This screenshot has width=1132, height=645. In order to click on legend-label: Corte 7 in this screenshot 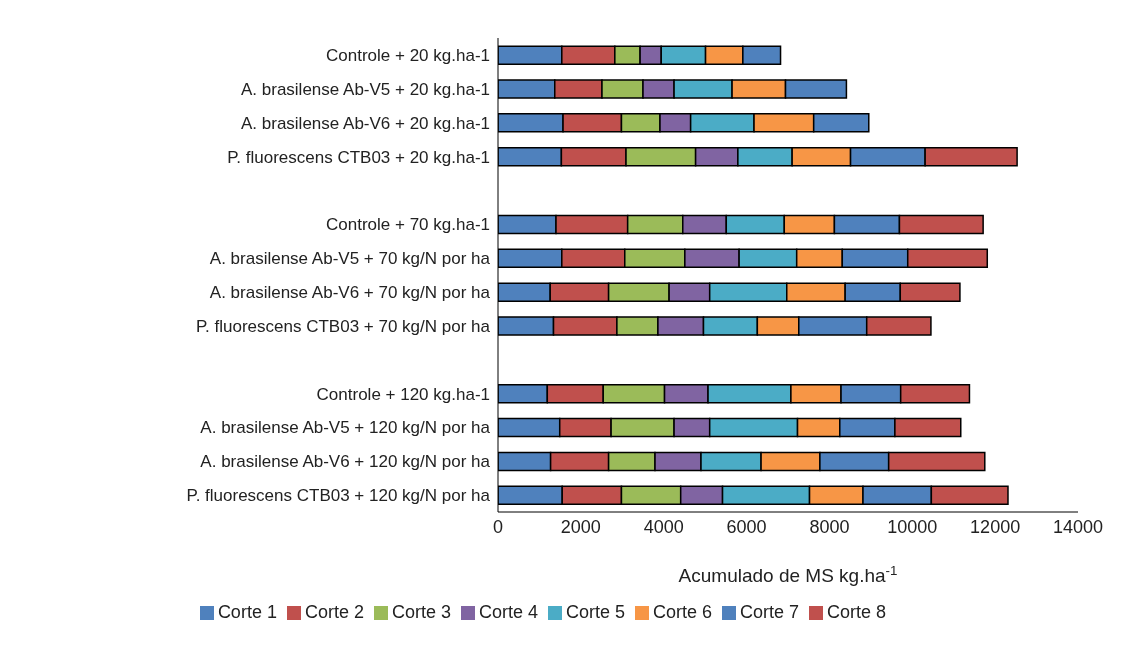, I will do `click(770, 612)`.